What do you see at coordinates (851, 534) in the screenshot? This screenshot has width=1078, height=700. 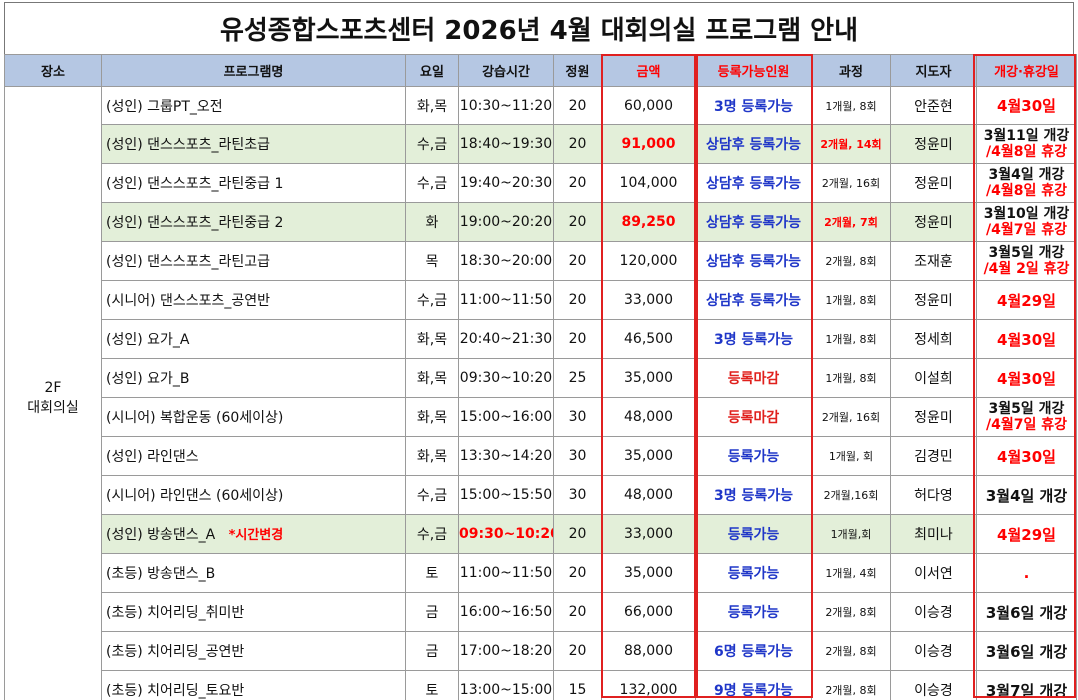 I see `course: 1개월,회` at bounding box center [851, 534].